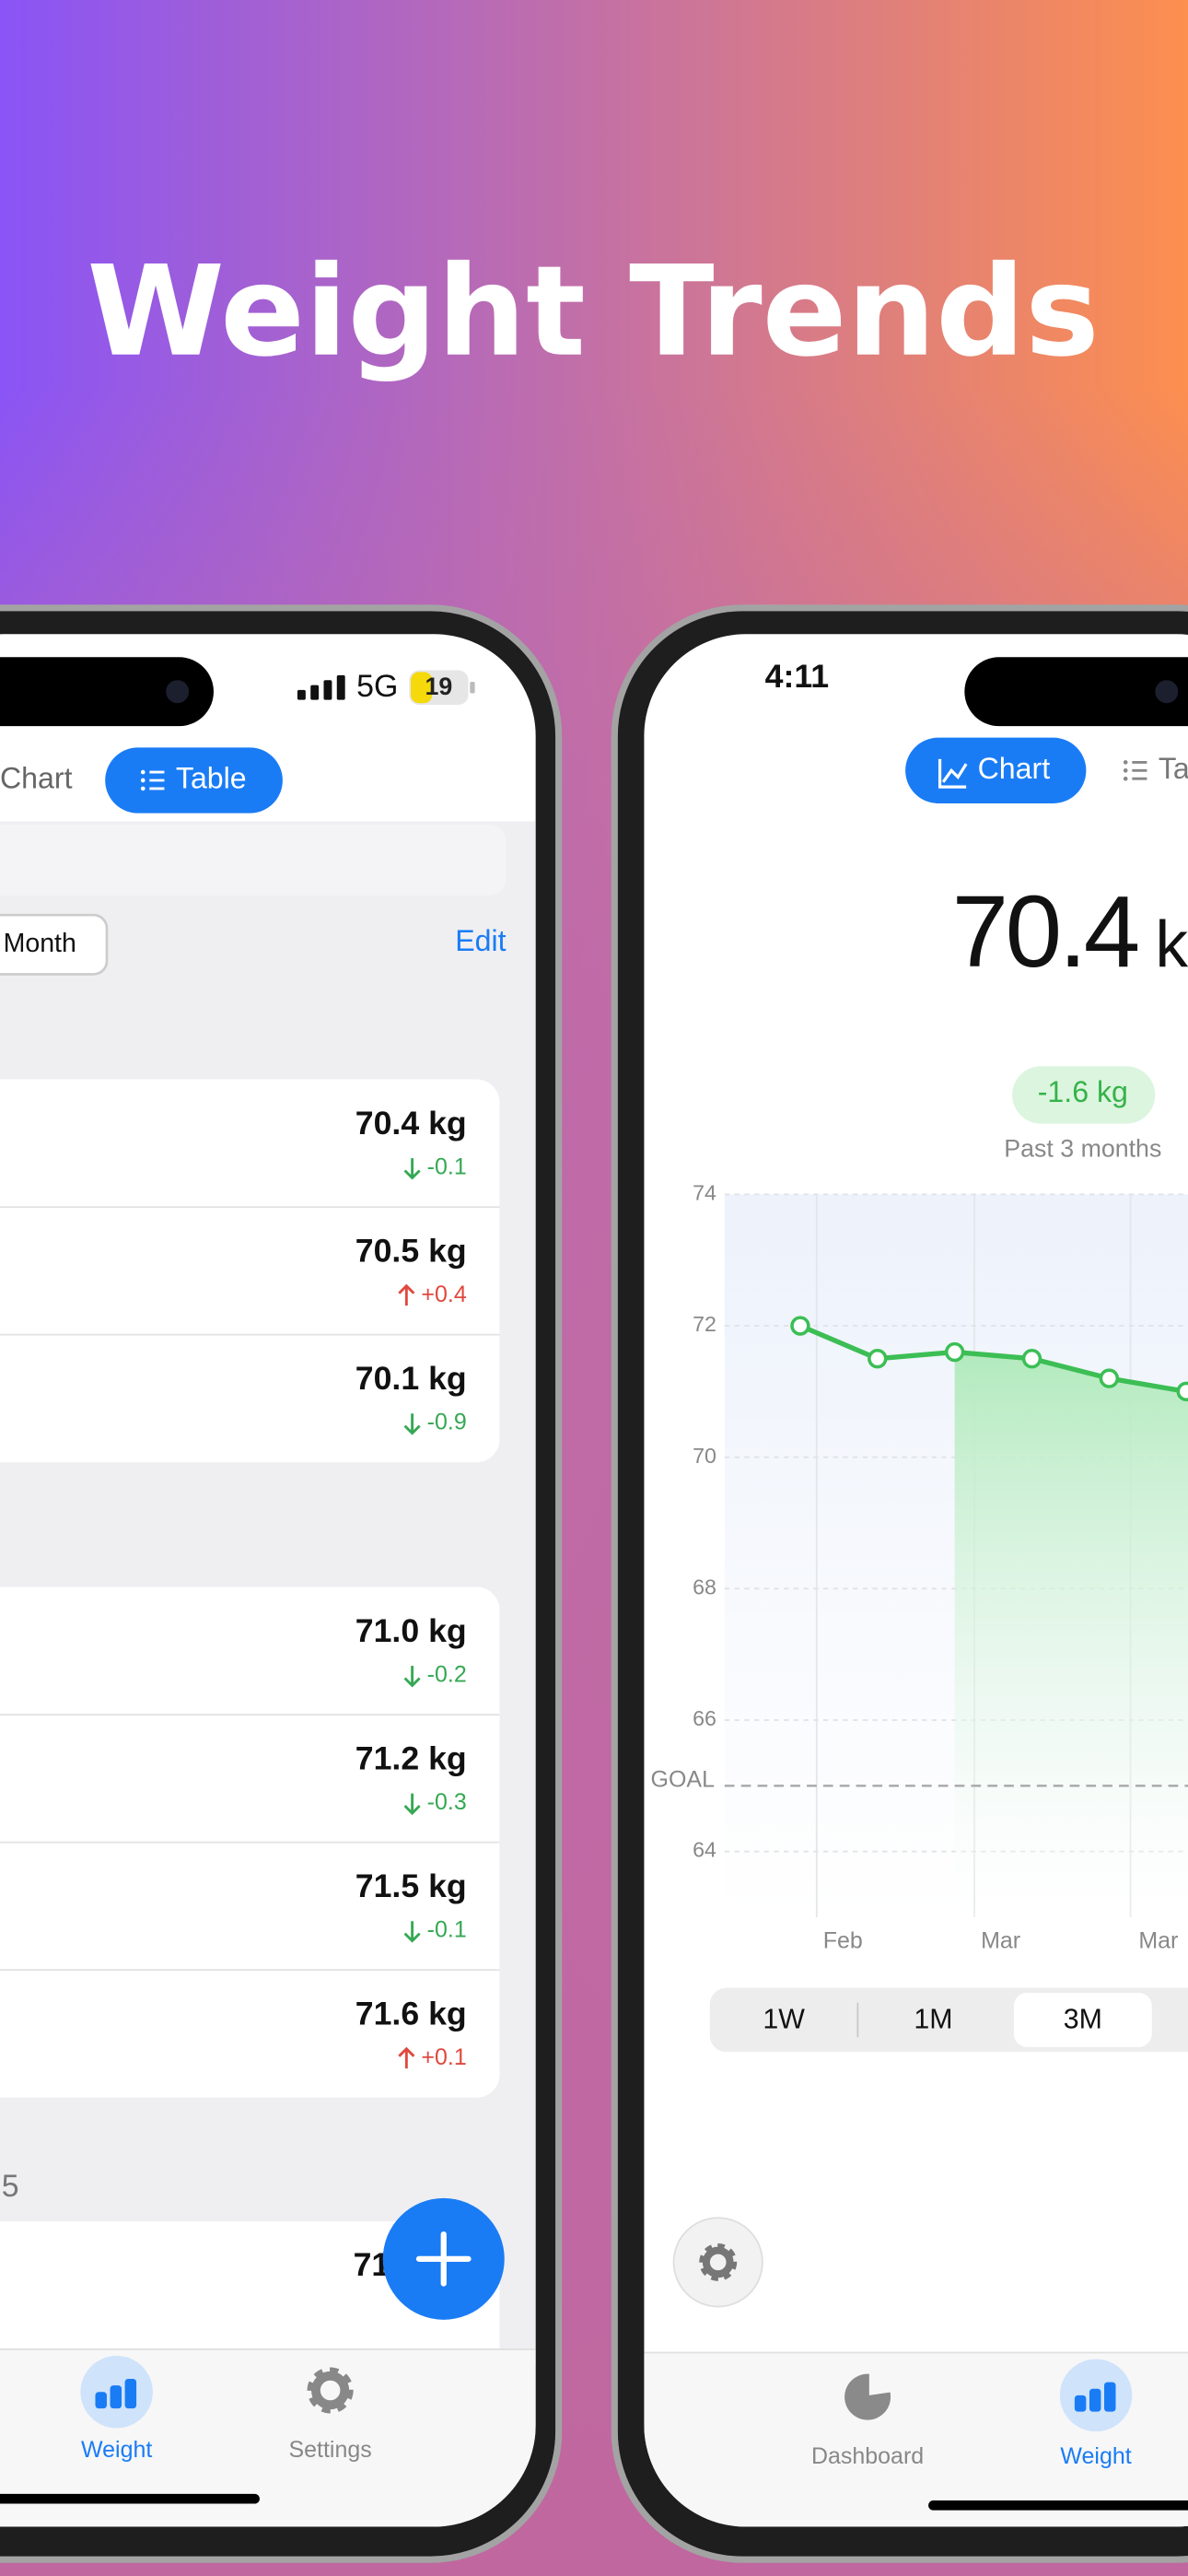 This screenshot has height=2576, width=1188. I want to click on range-option: 3M, so click(1083, 2019).